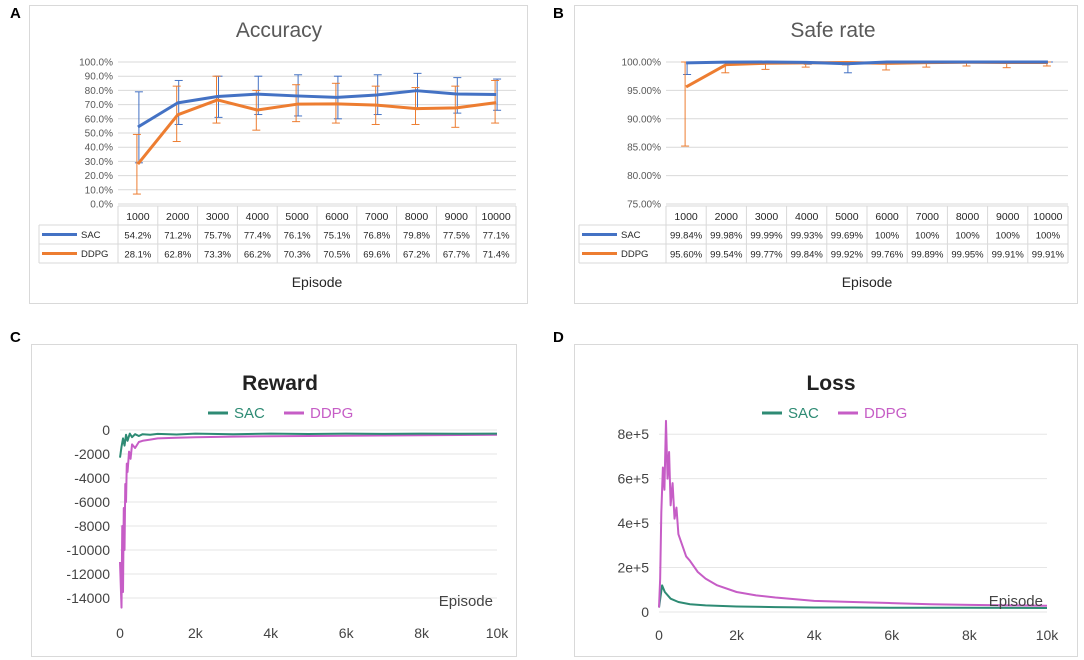 Image resolution: width=1084 pixels, height=660 pixels. Describe the element at coordinates (927, 255) in the screenshot. I see `safe-rate-table-value: 99.89%` at that location.